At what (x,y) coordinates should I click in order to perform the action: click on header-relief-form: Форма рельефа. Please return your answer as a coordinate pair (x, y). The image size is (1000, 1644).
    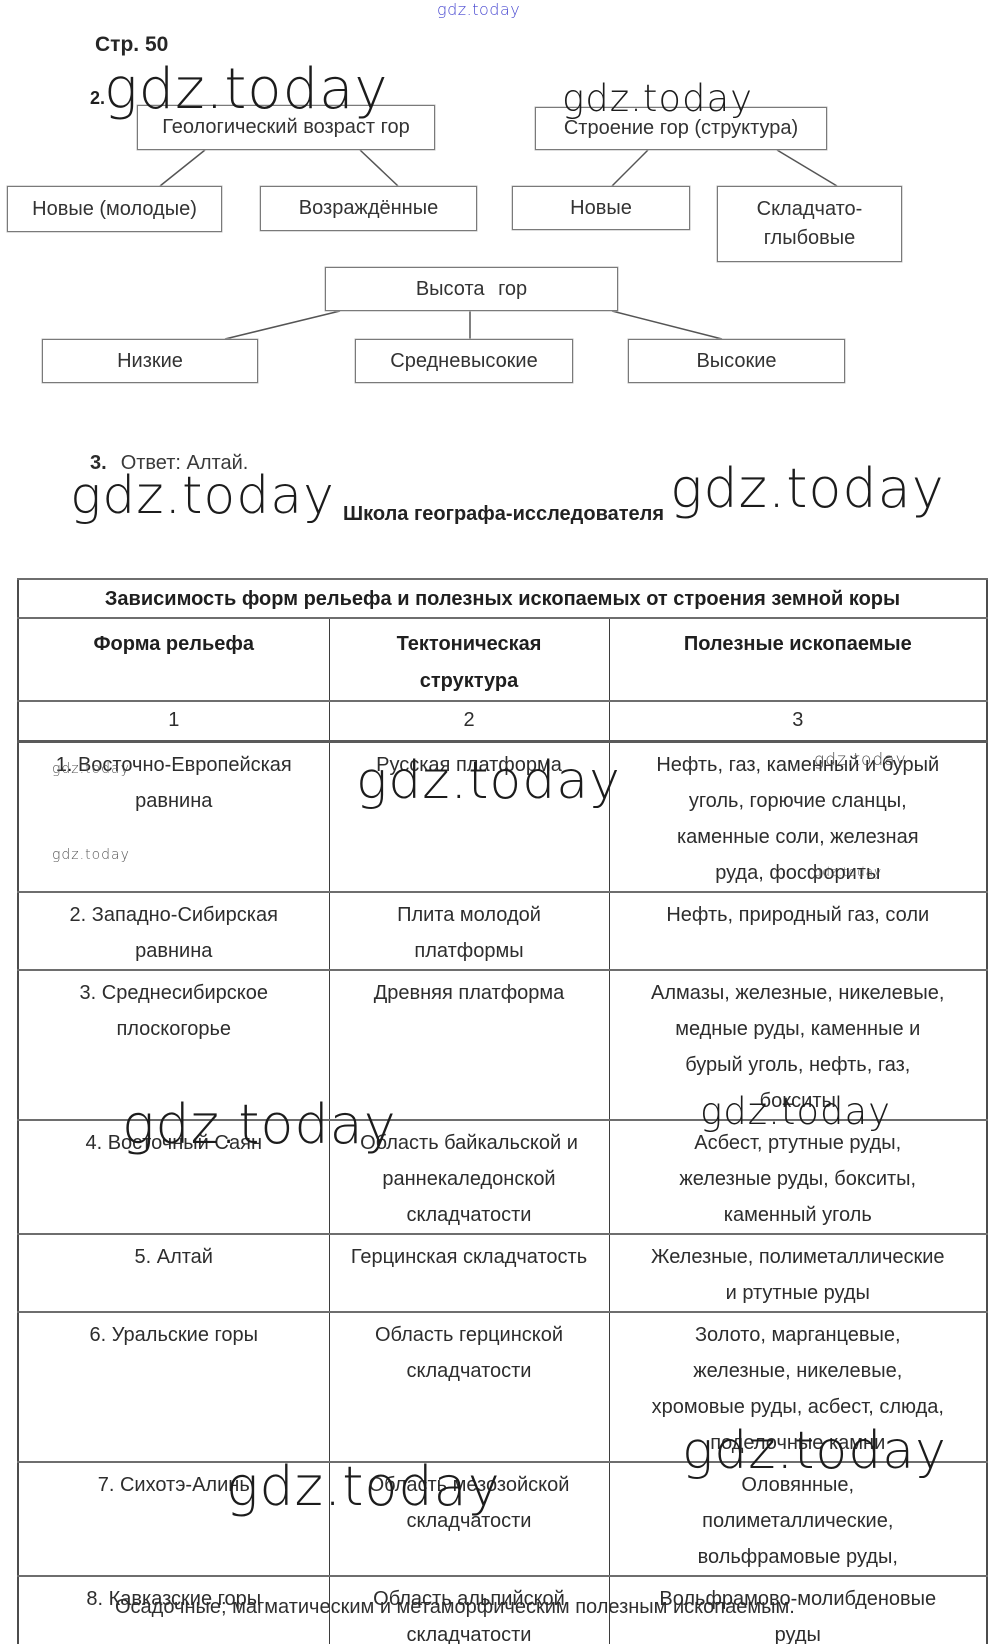
    Looking at the image, I should click on (173, 659).